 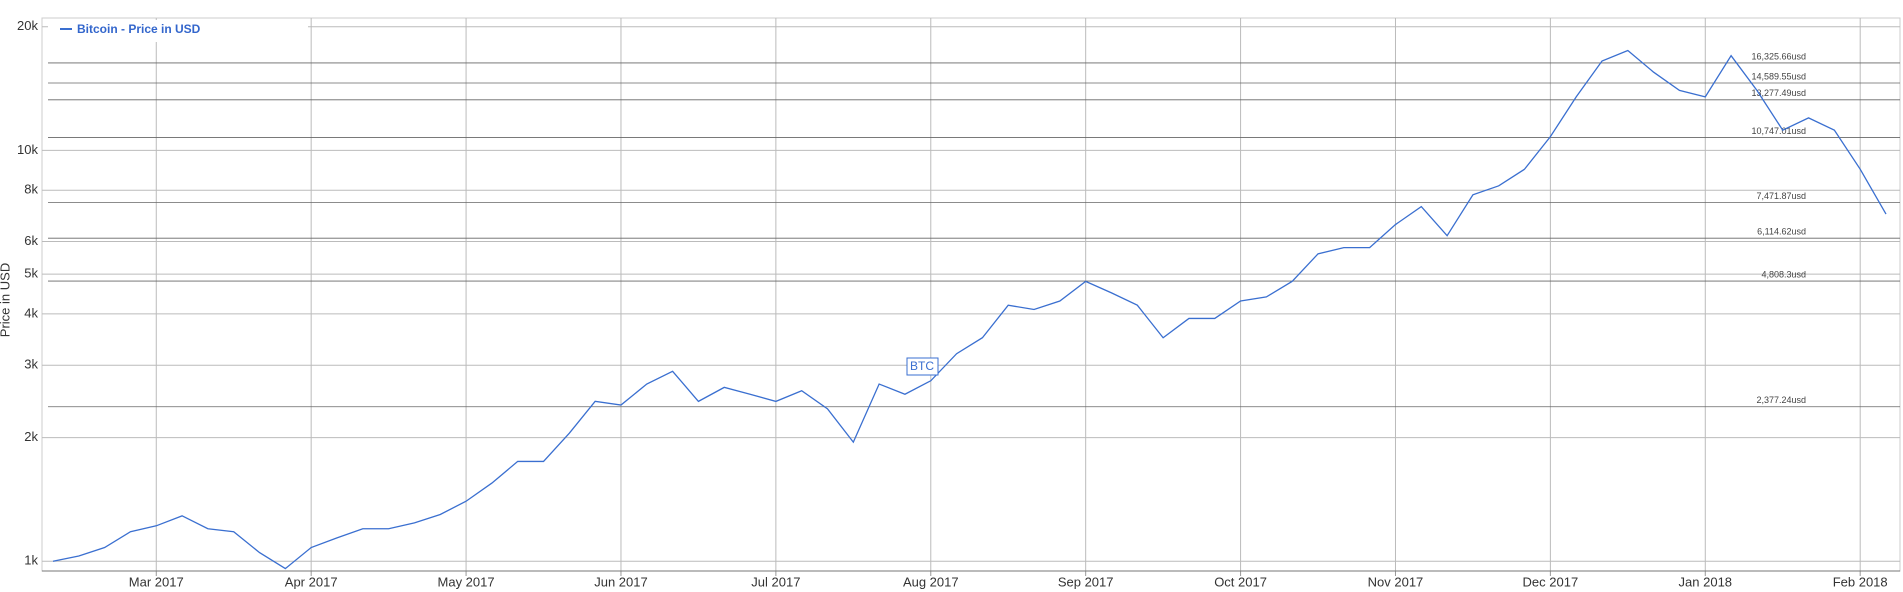 I want to click on flag-box, so click(x=922, y=366).